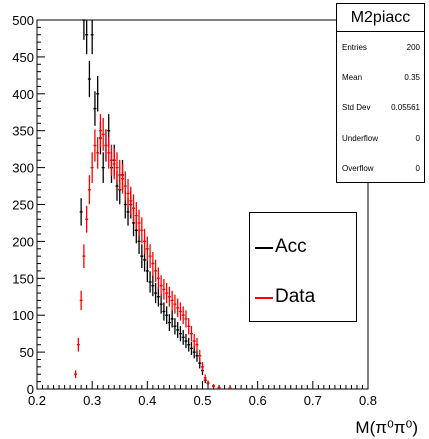  I want to click on y-tick-label: 150, so click(23, 278).